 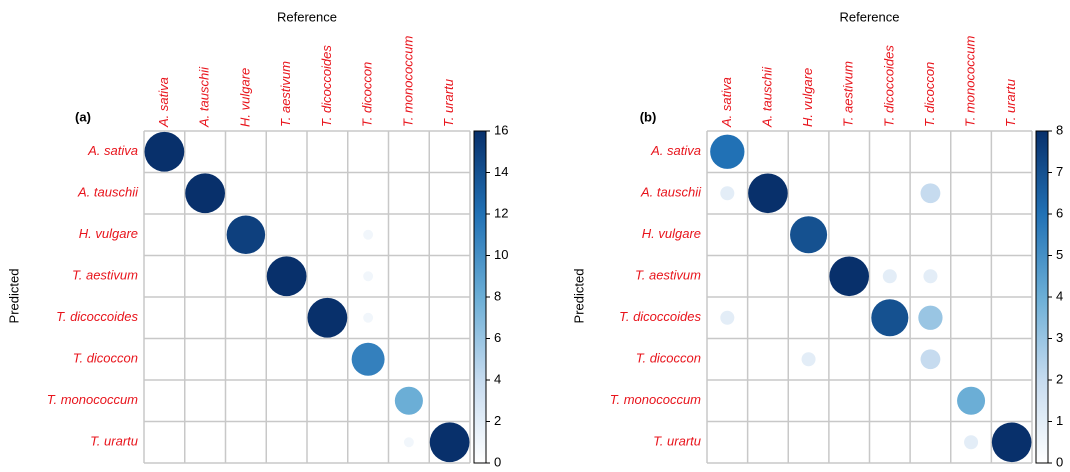 I want to click on colorbar-tick-label: 5, so click(x=1059, y=254).